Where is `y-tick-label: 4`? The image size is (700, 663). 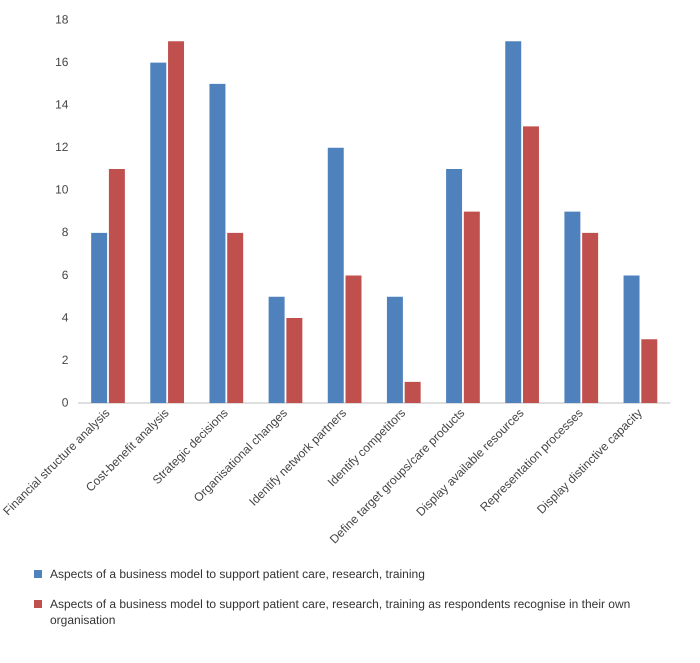 y-tick-label: 4 is located at coordinates (65, 317).